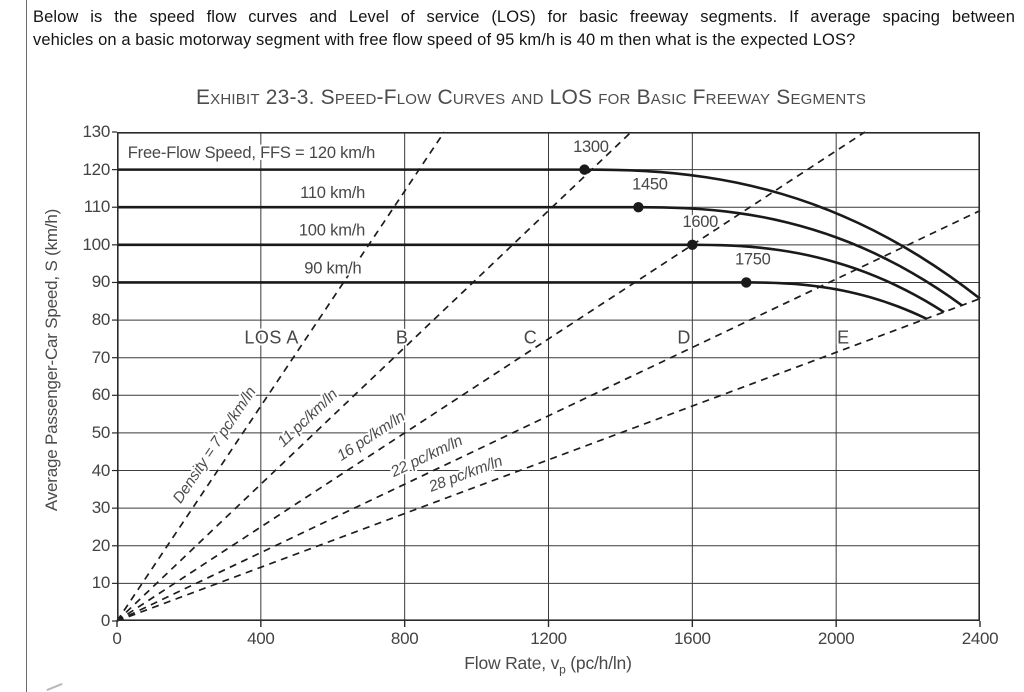  What do you see at coordinates (101, 583) in the screenshot?
I see `y-tick-label: 10` at bounding box center [101, 583].